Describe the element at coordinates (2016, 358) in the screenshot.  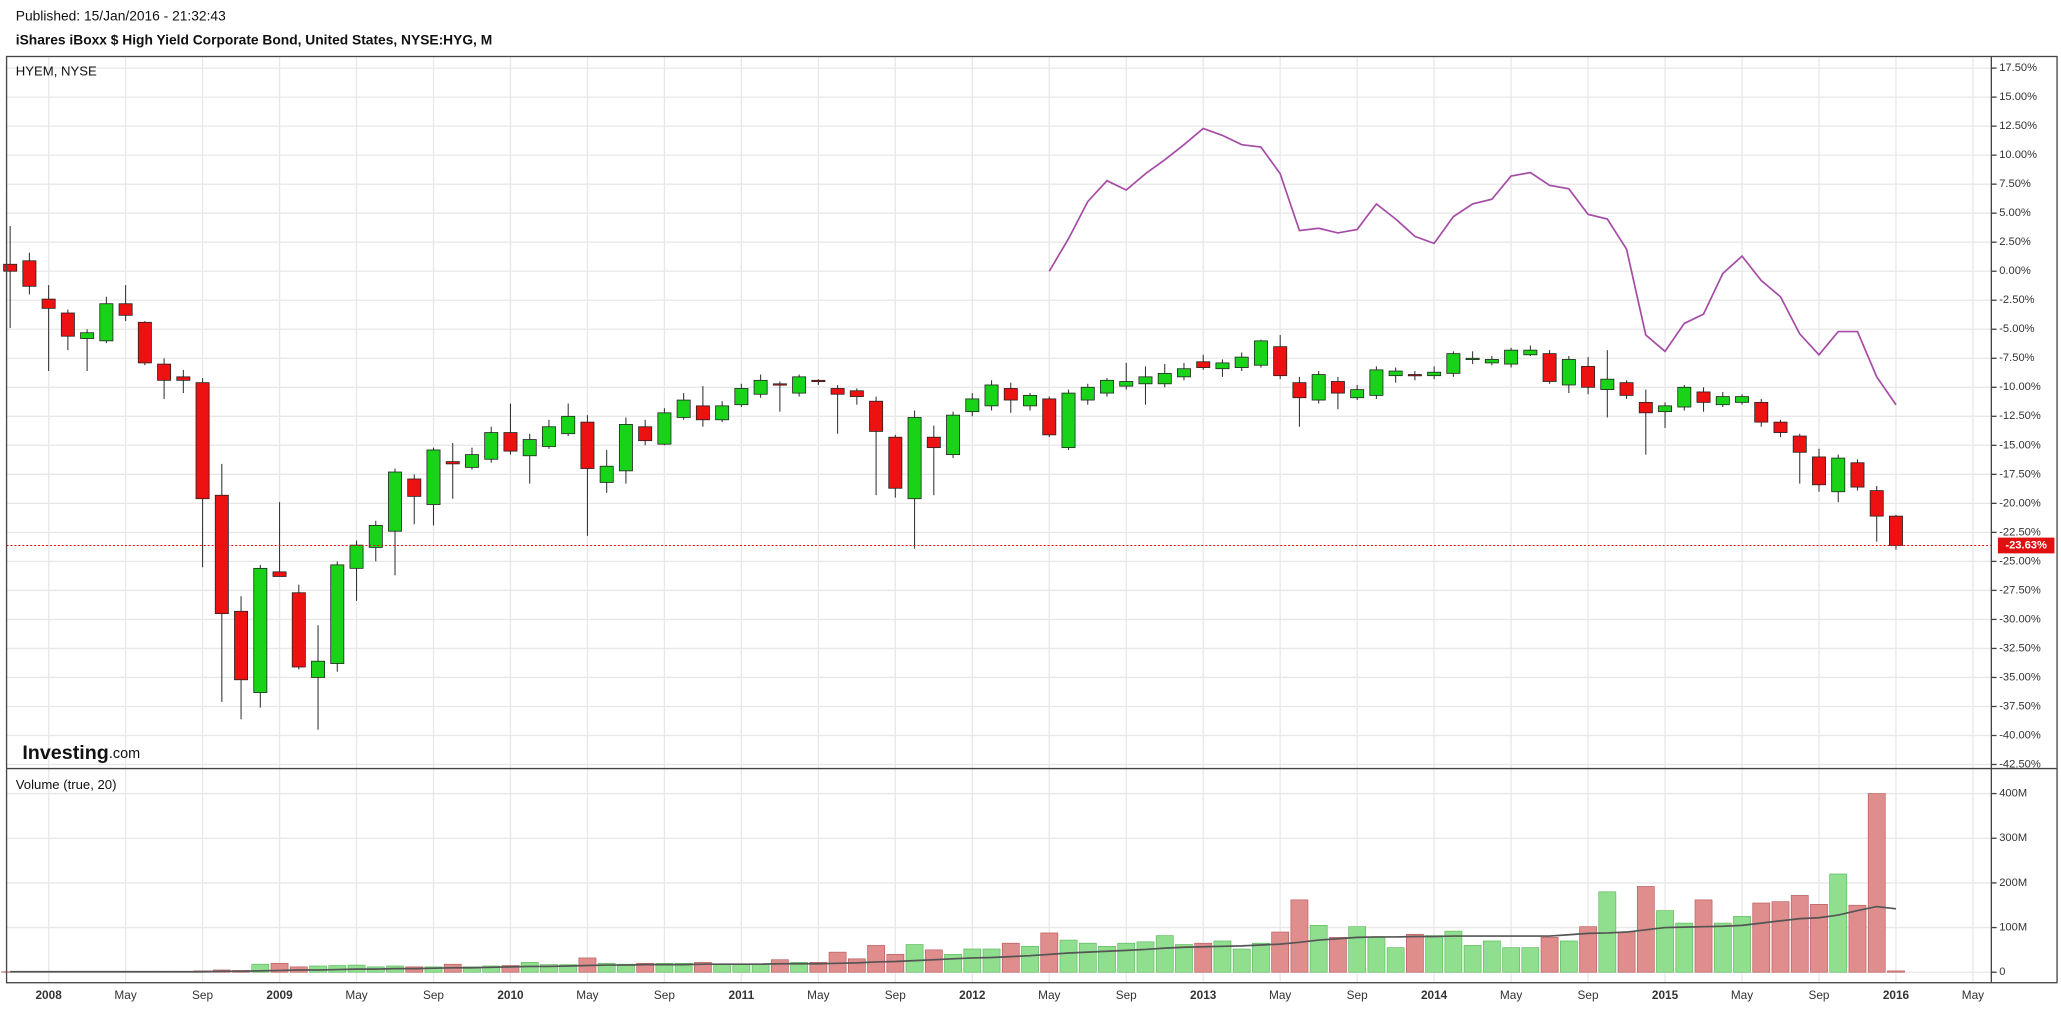
I see `y-tick-label: -7.50%` at that location.